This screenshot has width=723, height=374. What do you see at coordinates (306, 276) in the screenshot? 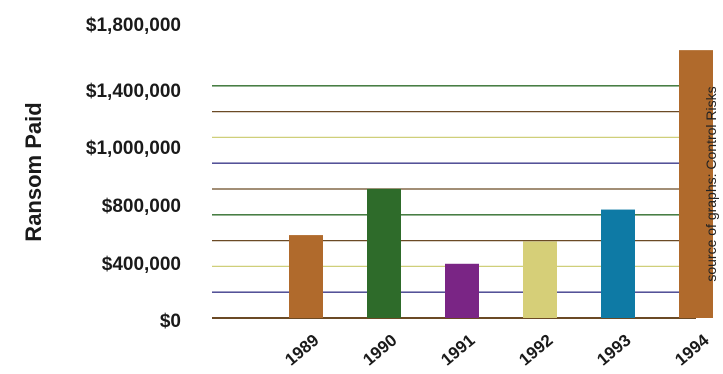
I see `bar-1989` at bounding box center [306, 276].